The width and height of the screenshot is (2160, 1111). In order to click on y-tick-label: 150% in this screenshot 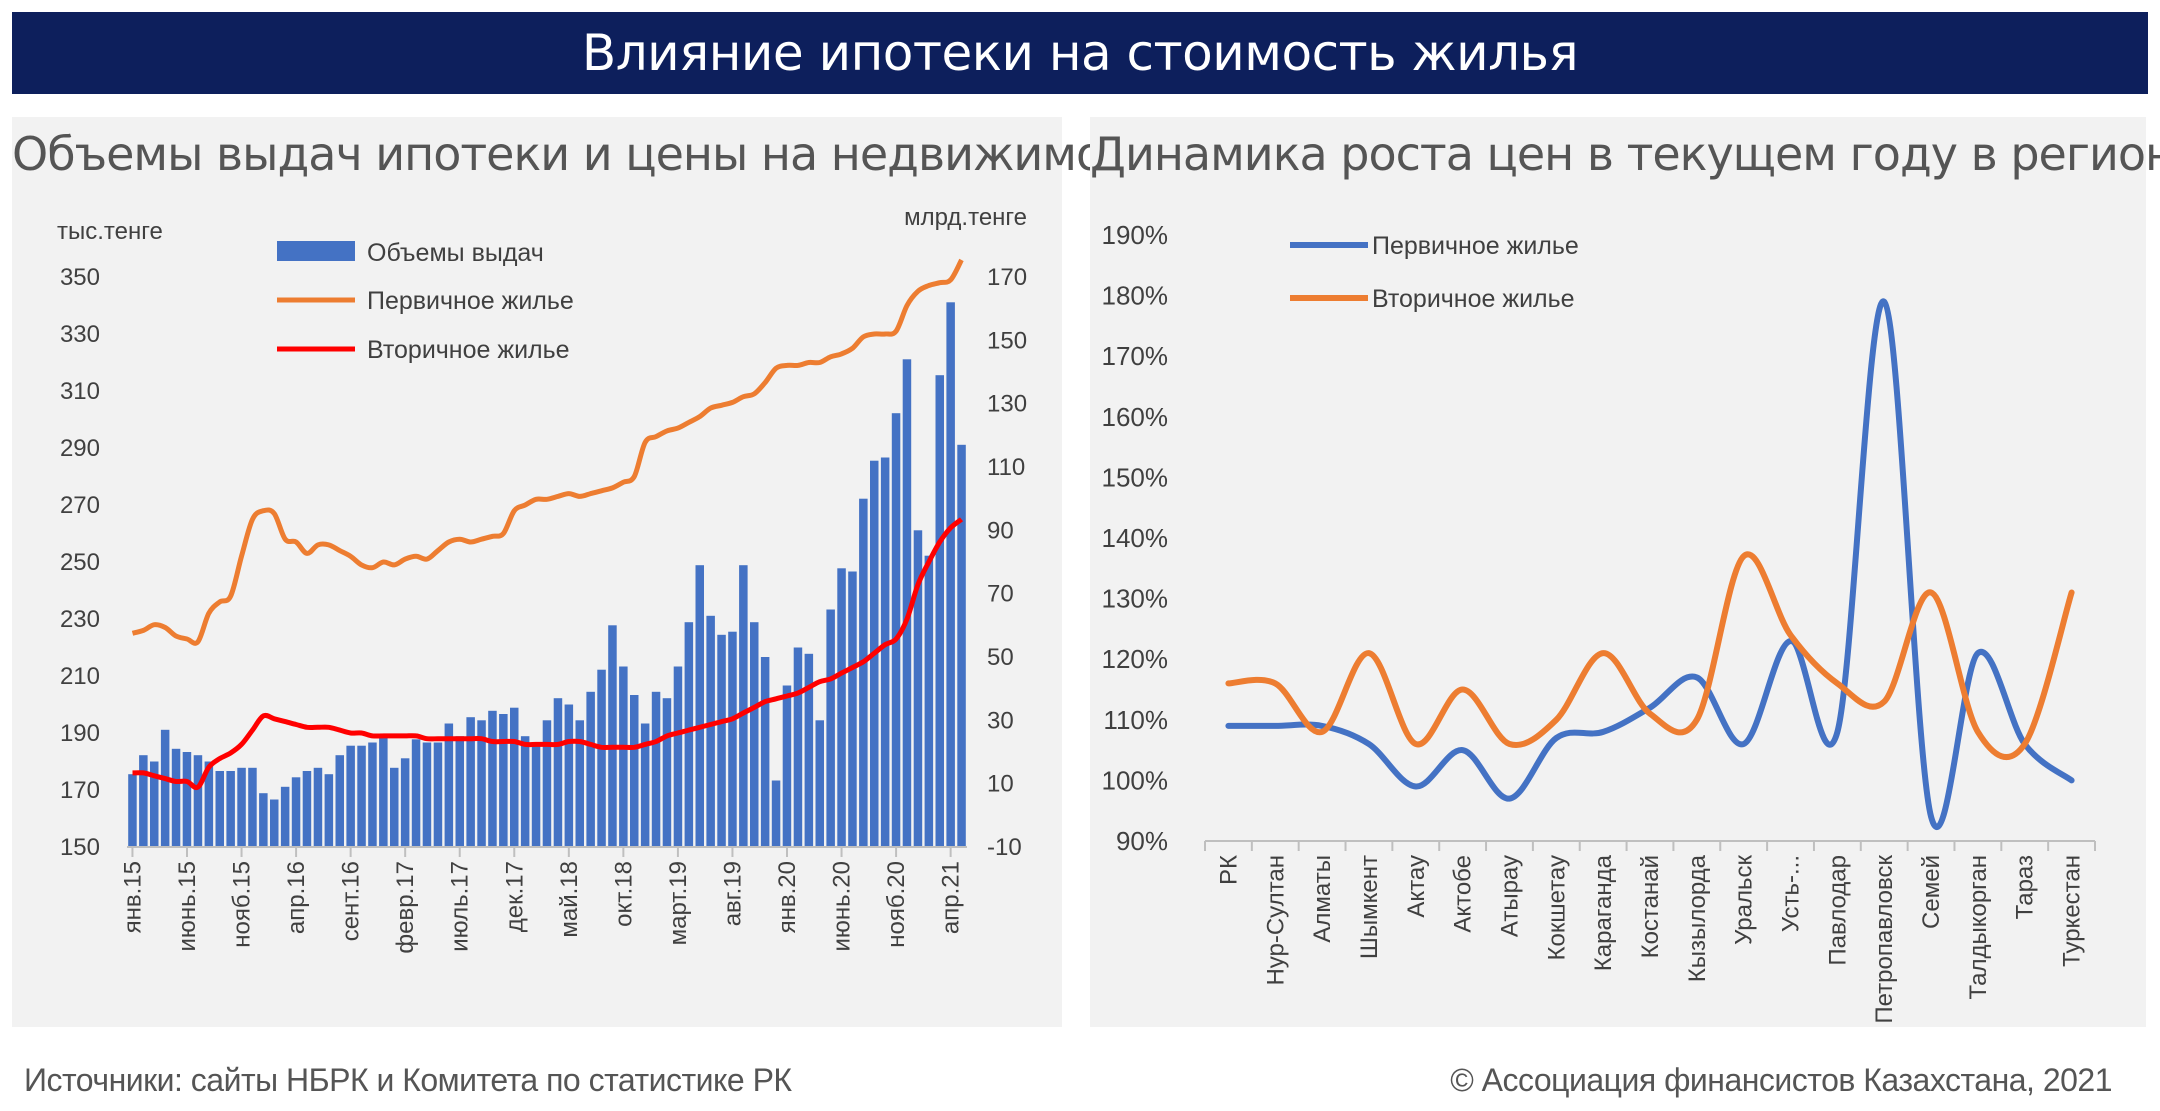, I will do `click(1135, 477)`.